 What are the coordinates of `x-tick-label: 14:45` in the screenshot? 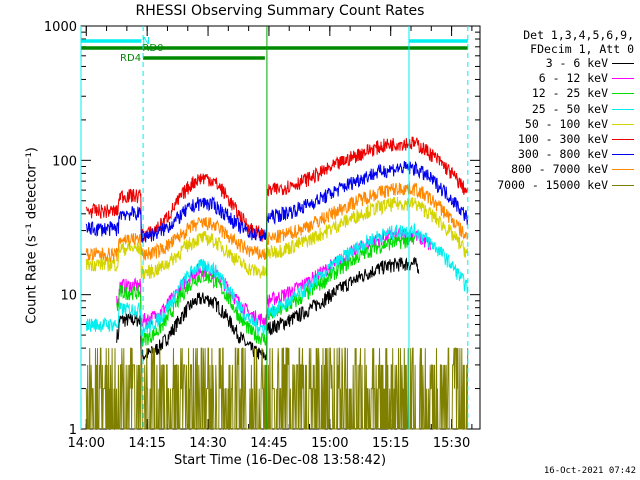 It's located at (268, 443).